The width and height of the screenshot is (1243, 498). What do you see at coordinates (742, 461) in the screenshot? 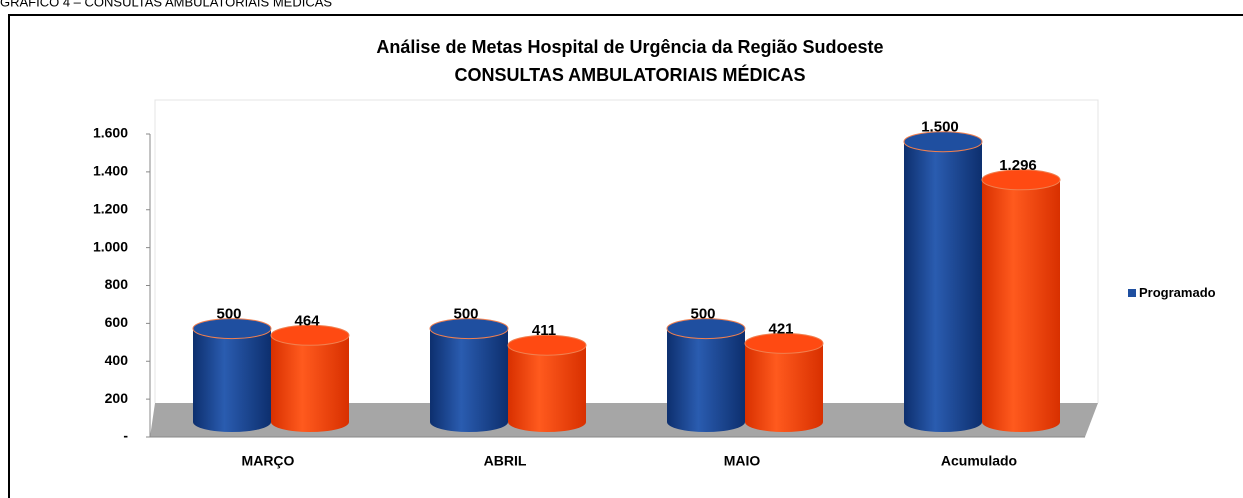
I see `x-tick-label: MAIO` at bounding box center [742, 461].